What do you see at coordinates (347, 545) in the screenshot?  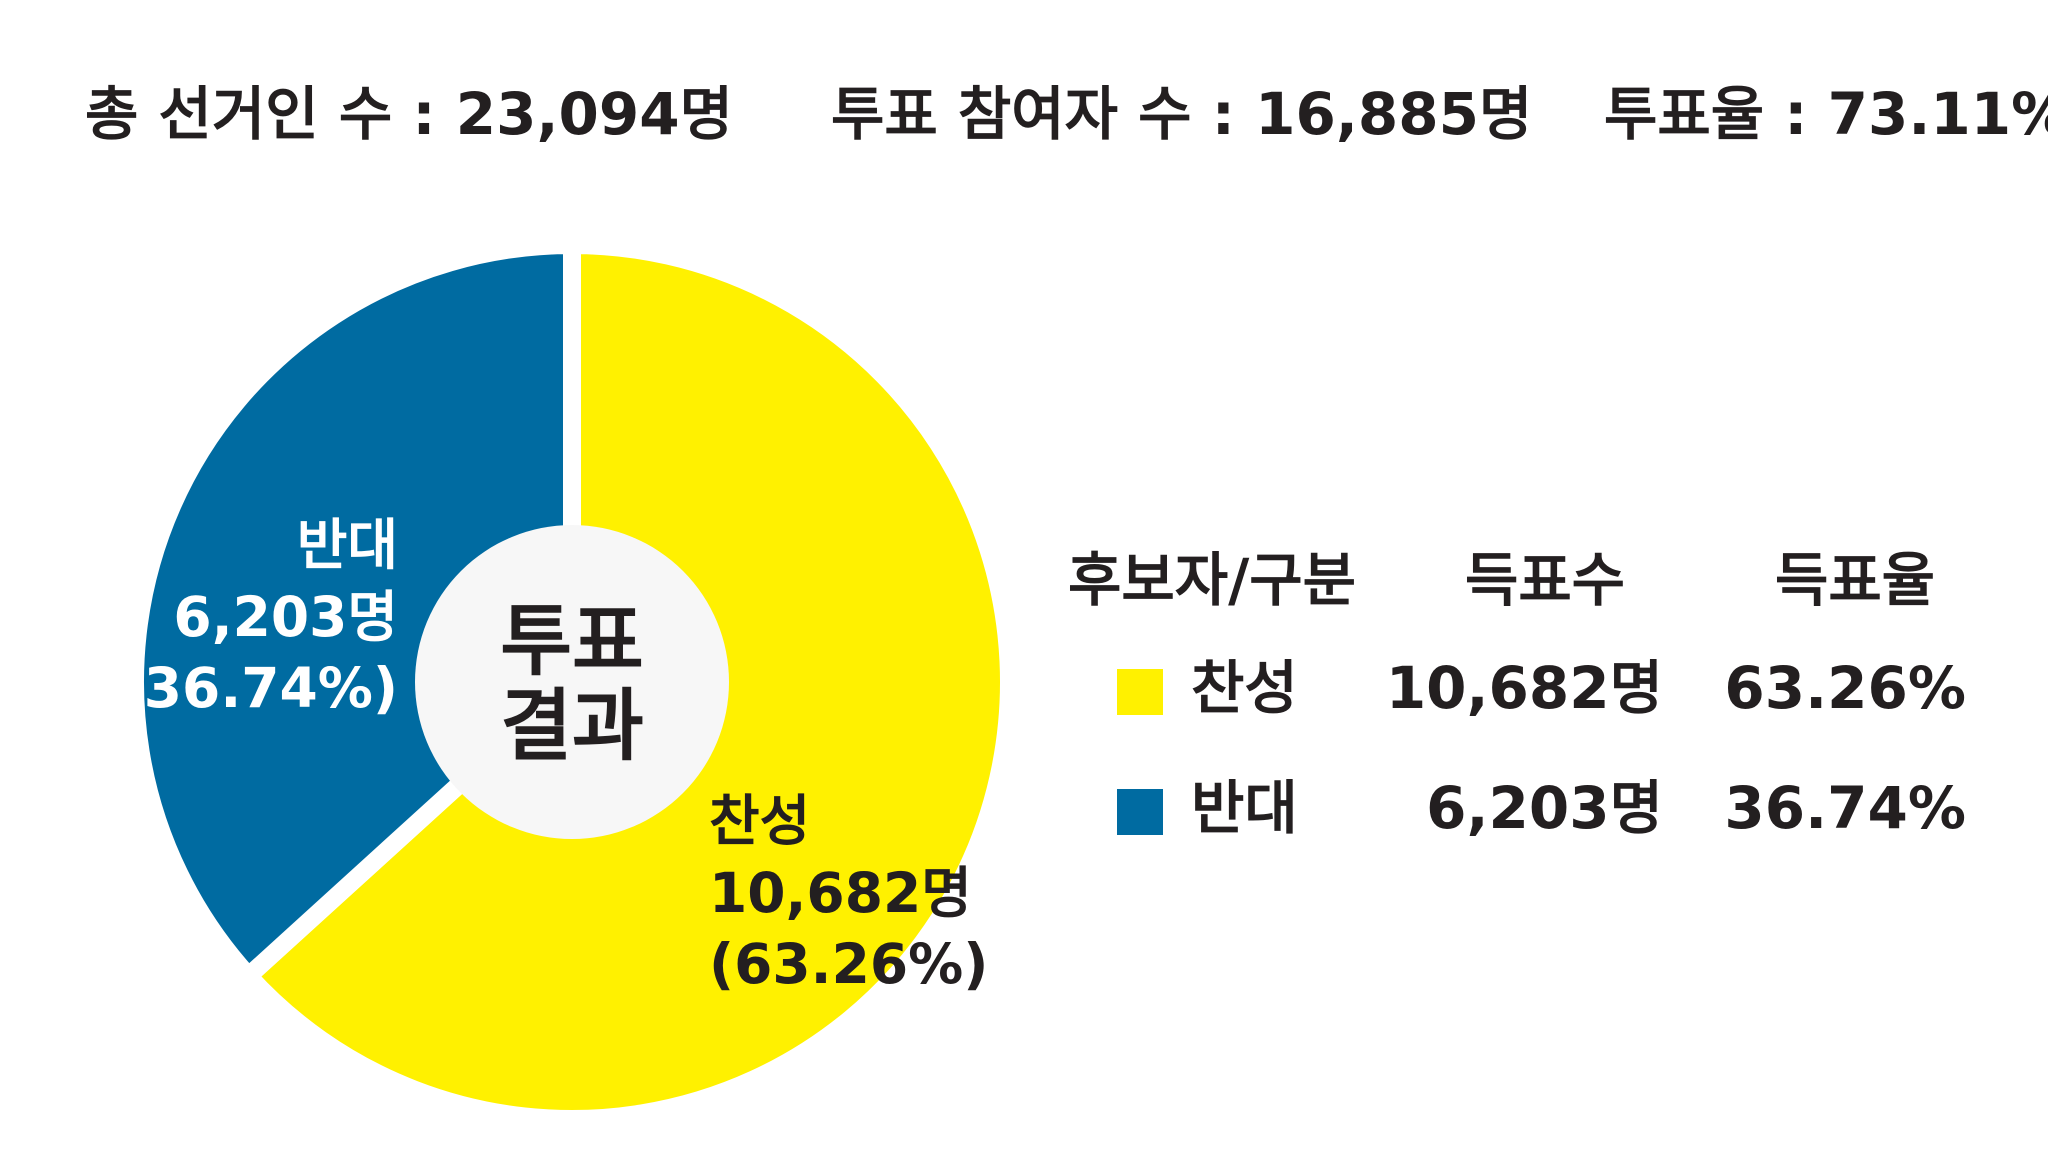 I see `slice-category: 반대` at bounding box center [347, 545].